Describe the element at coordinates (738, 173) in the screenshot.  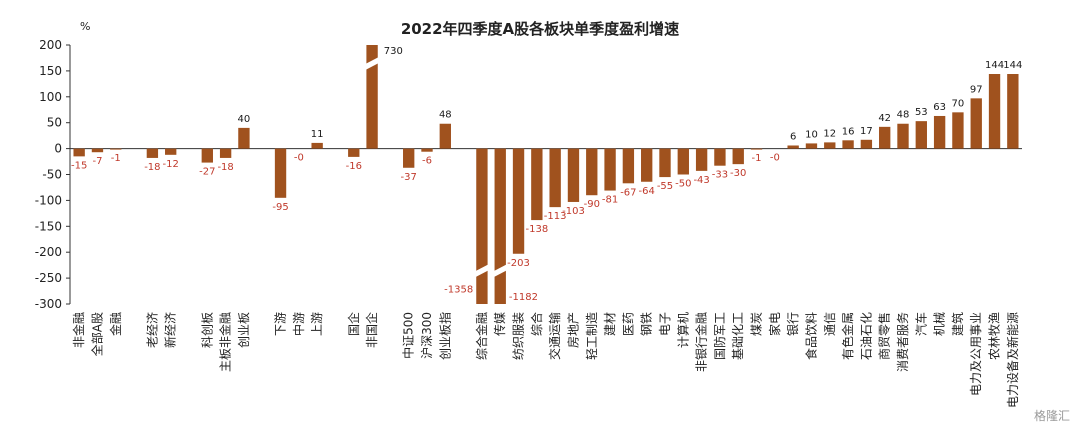
I see `data-label: -30` at that location.